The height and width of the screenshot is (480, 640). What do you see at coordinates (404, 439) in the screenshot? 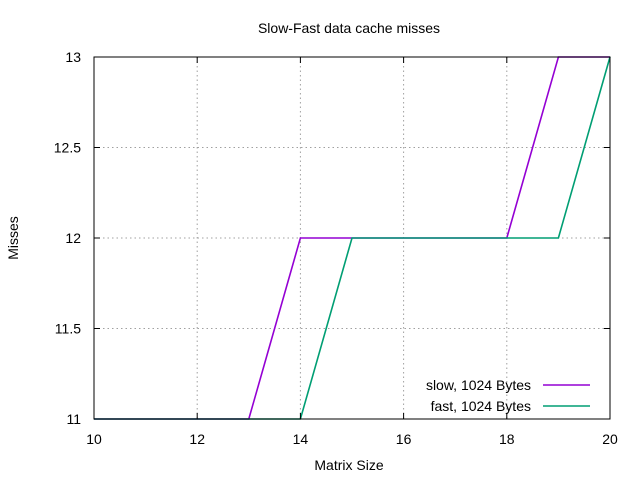
I see `x-tick-label: 16` at bounding box center [404, 439].